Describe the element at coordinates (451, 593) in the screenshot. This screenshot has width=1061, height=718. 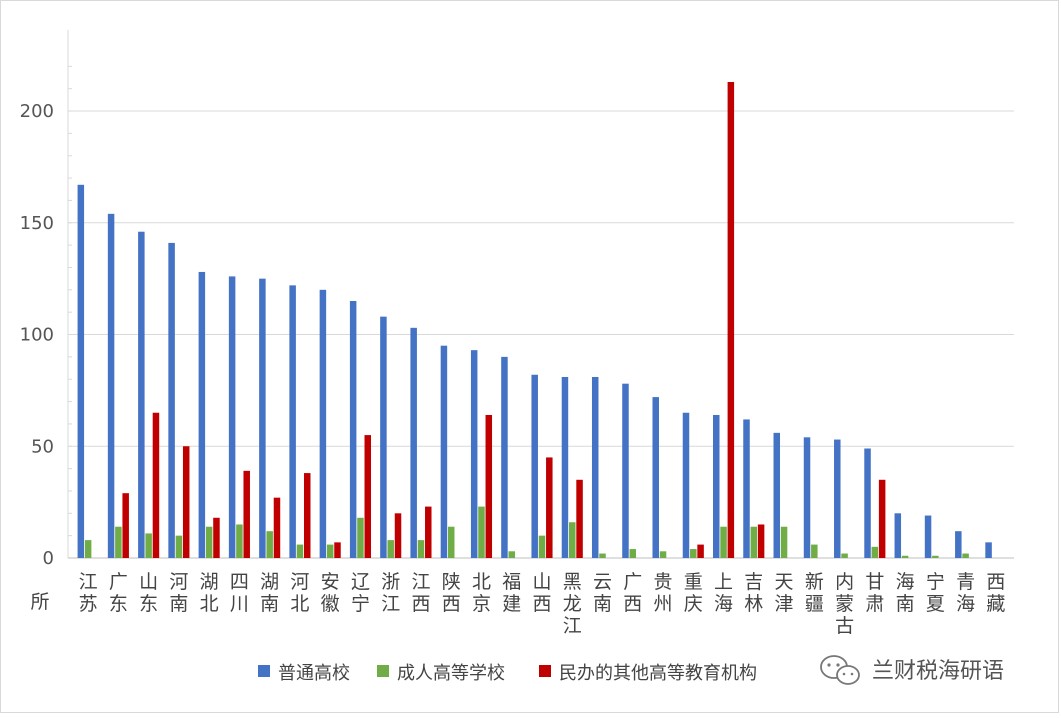
I see `x-tick-label: 陕西` at that location.